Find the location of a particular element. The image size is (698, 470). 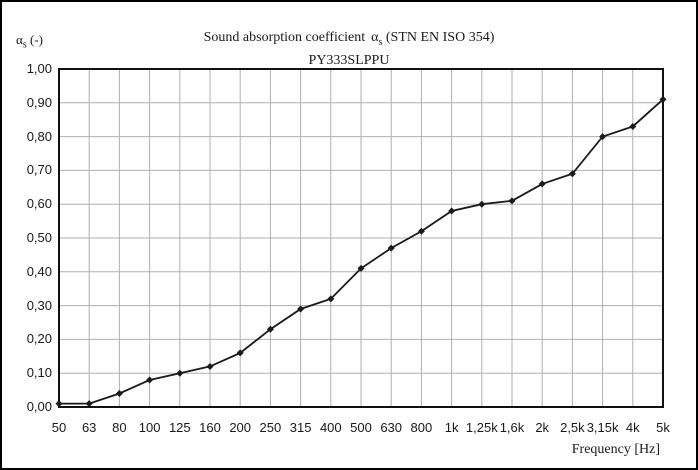

x-tick-label: 160 is located at coordinates (210, 427).